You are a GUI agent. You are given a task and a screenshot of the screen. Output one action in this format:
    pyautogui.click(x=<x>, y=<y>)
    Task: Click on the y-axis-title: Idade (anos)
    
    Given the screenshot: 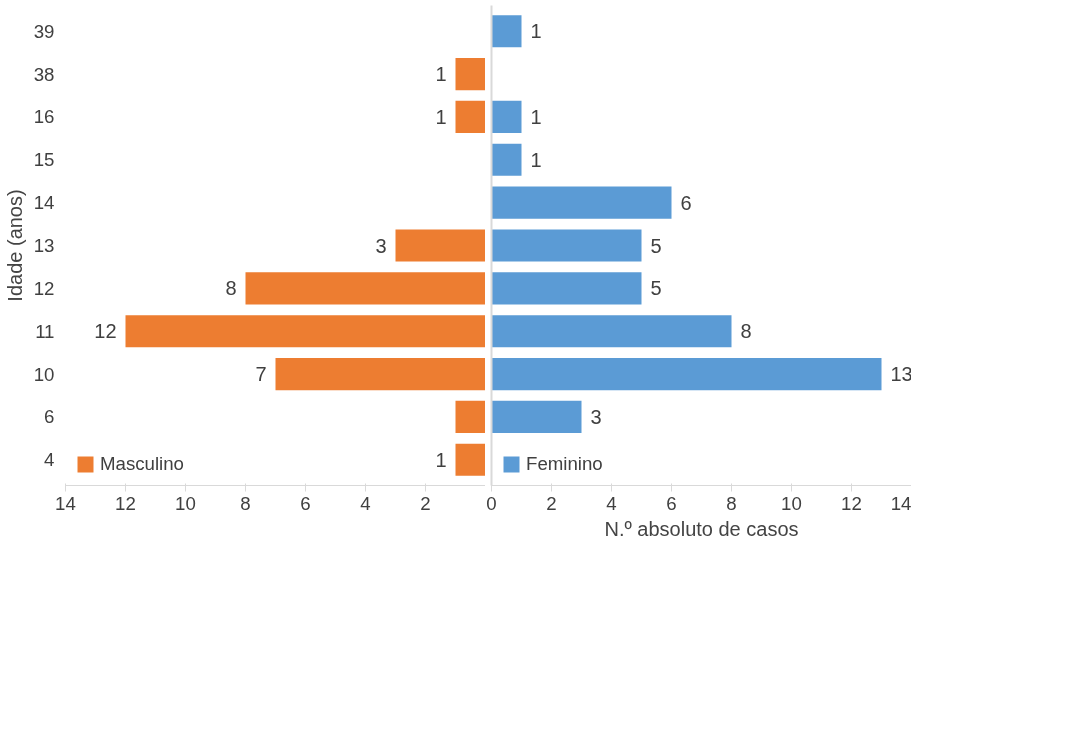 What is the action you would take?
    pyautogui.click(x=14, y=245)
    